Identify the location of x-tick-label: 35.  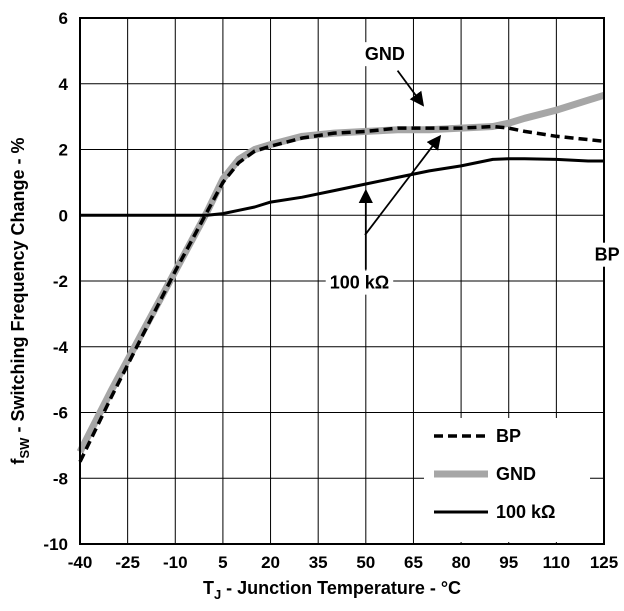
(318, 562).